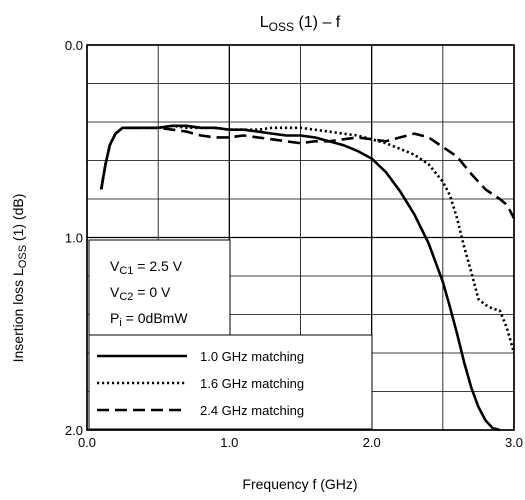 This screenshot has width=525, height=500. Describe the element at coordinates (264, 22) in the screenshot. I see `chart-title-main: L` at that location.